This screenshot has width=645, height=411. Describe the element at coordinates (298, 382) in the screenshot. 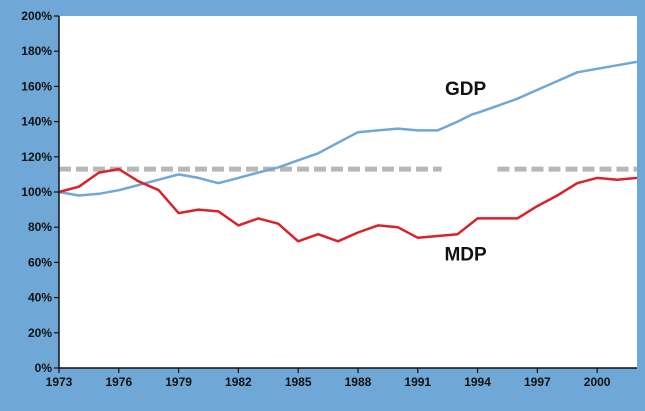

I see `x-tick-label: 1985` at that location.